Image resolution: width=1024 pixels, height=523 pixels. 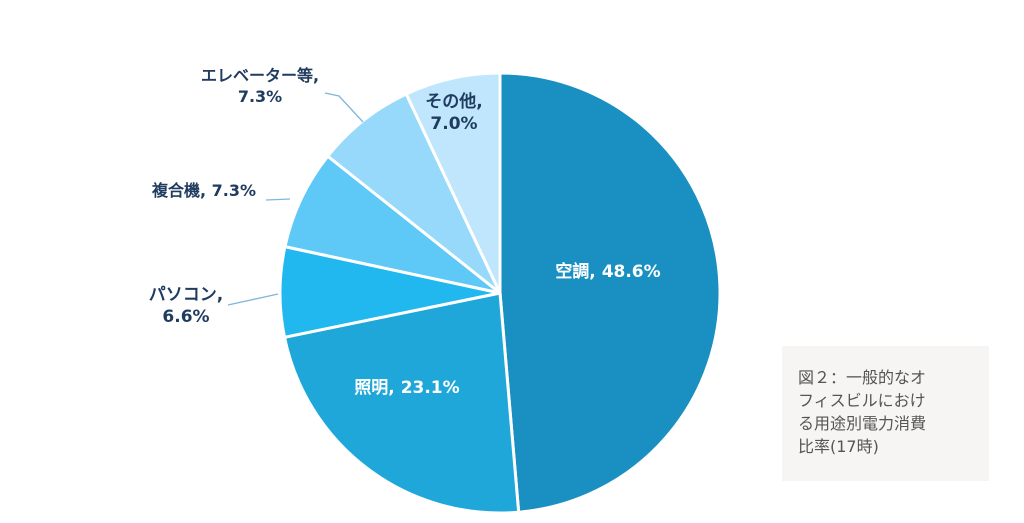 I want to click on slice-label: パソコン, 6.6%, so click(x=186, y=306).